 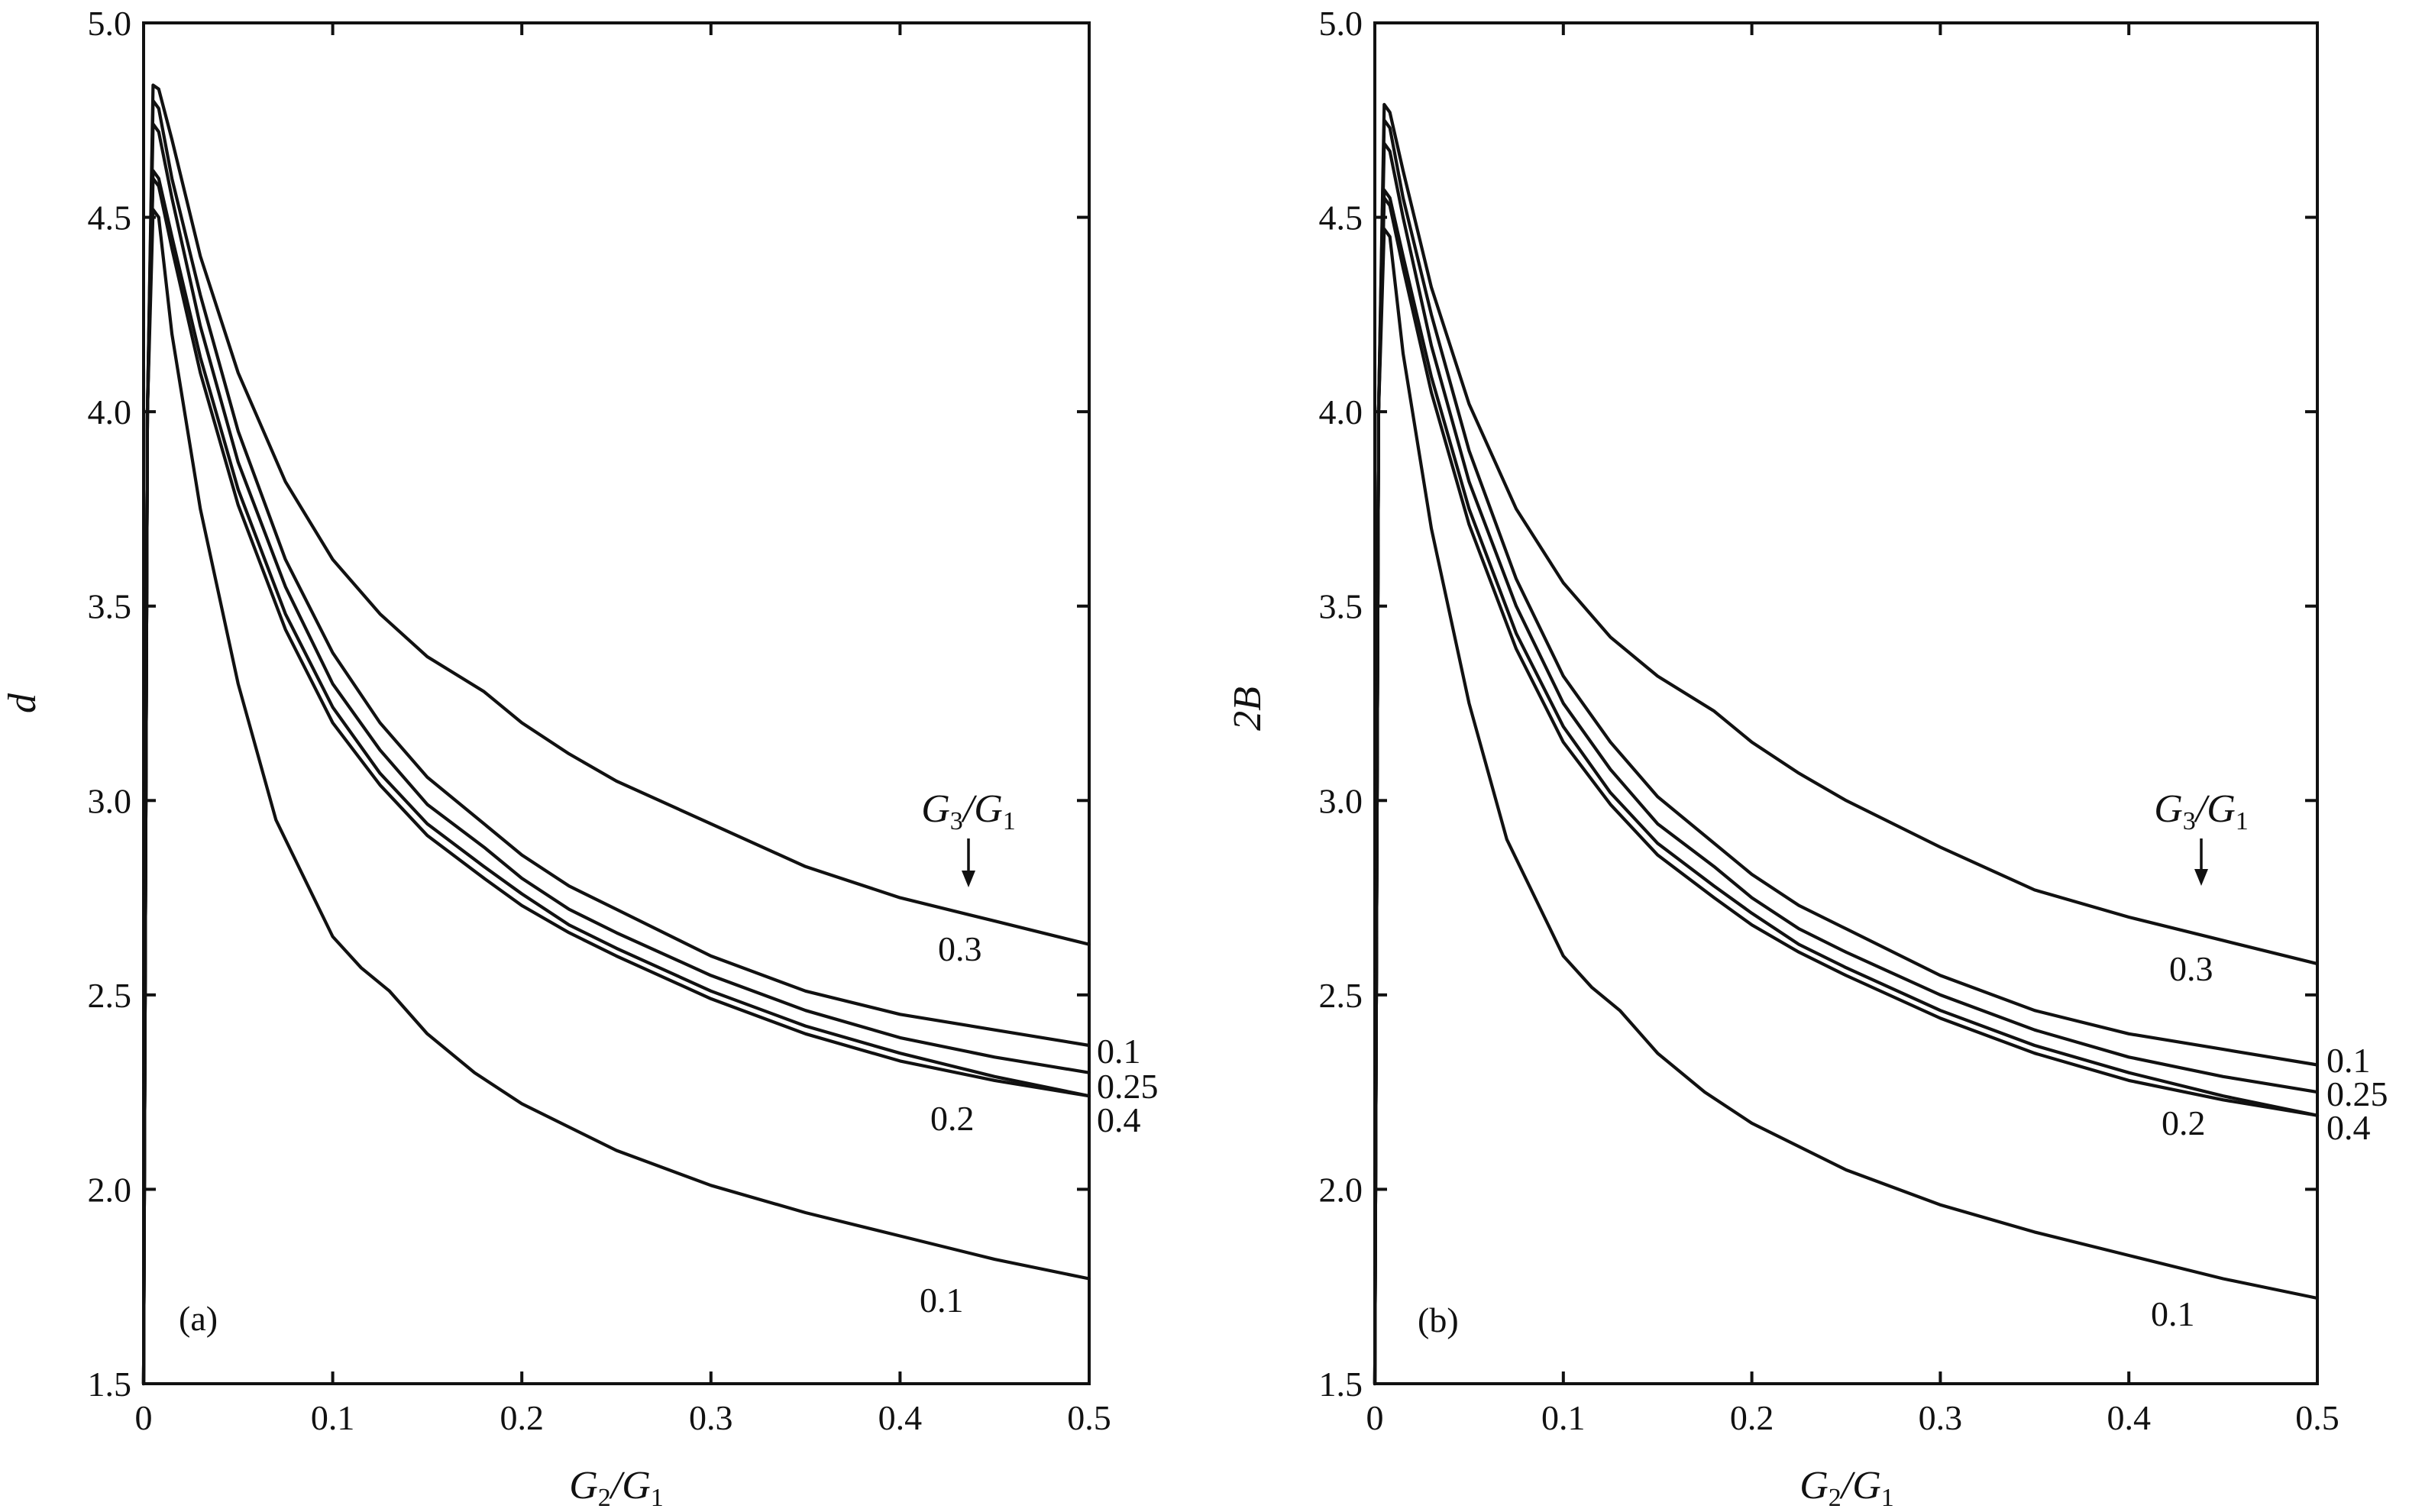 I want to click on legend-title-a: G3/G1, so click(x=968, y=811).